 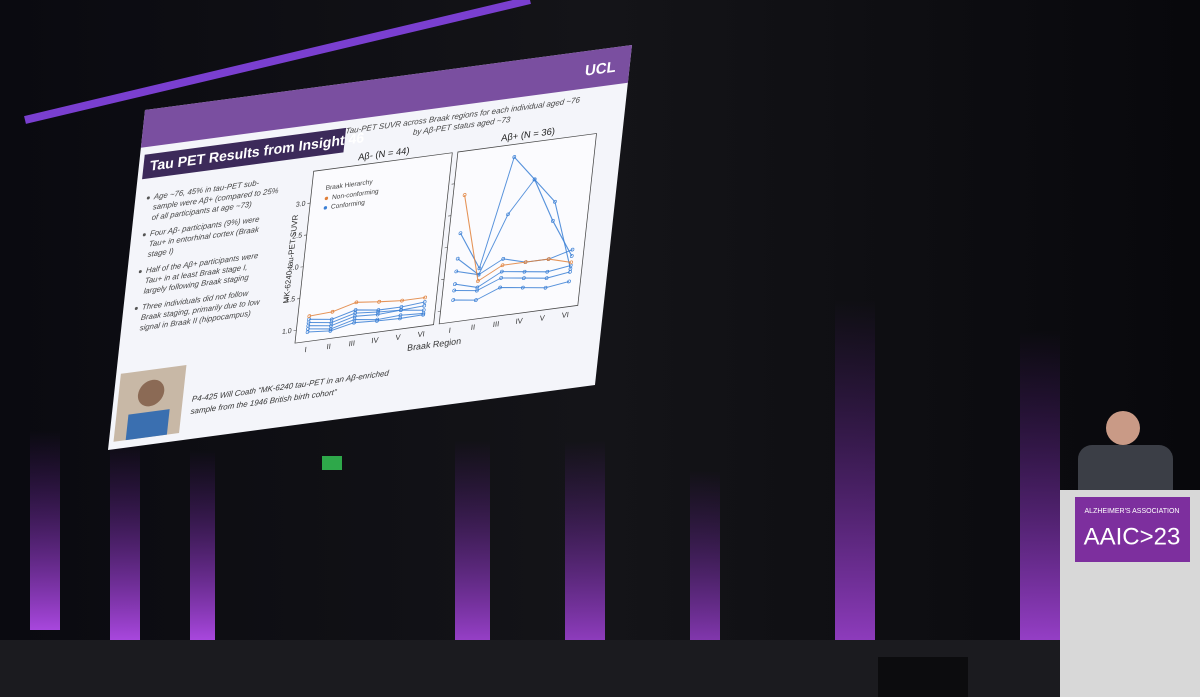 What do you see at coordinates (1132, 511) in the screenshot?
I see `podium-brand: ALZHEIMER'S ASSOCIATION` at bounding box center [1132, 511].